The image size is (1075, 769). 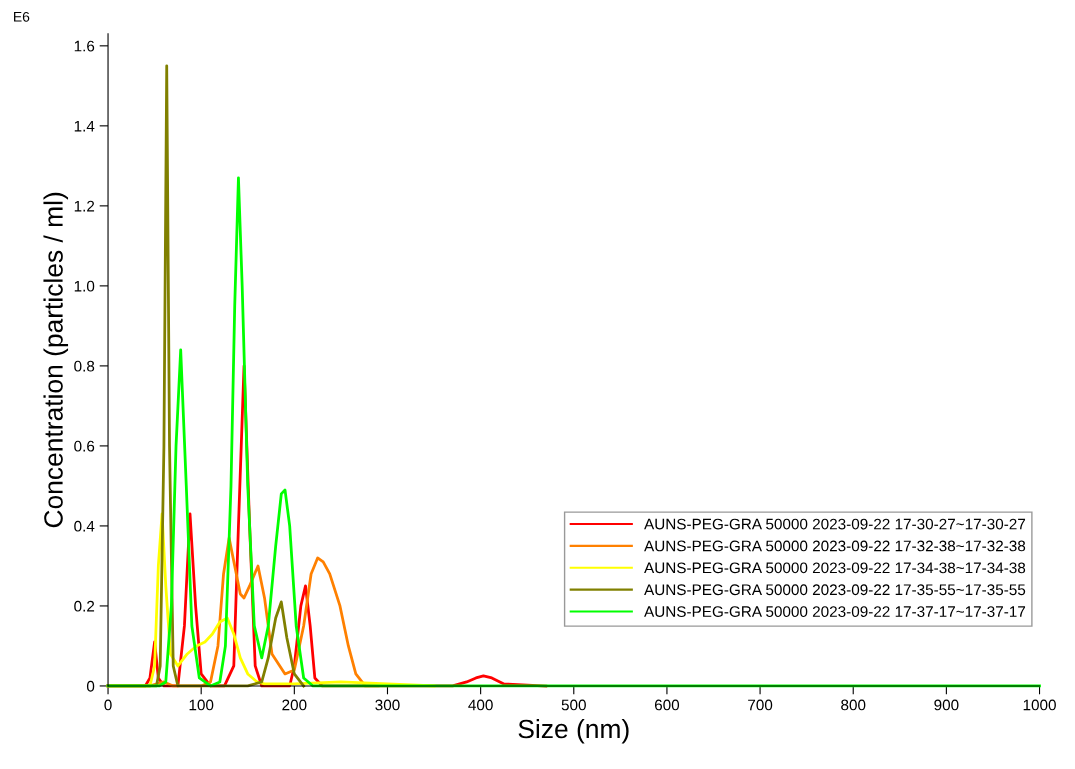 I want to click on x-tick-label: 300, so click(x=387, y=705).